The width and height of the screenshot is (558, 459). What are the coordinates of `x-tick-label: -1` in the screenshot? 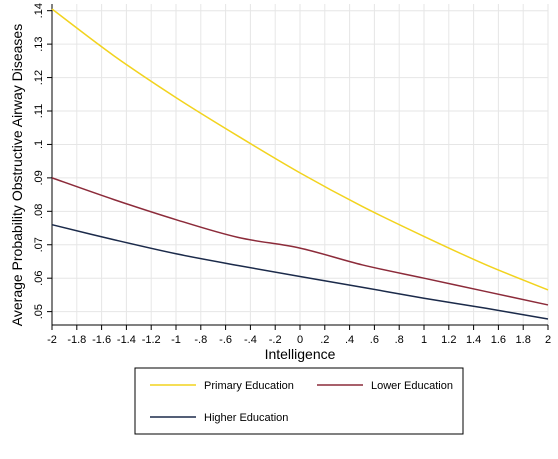 It's located at (176, 340).